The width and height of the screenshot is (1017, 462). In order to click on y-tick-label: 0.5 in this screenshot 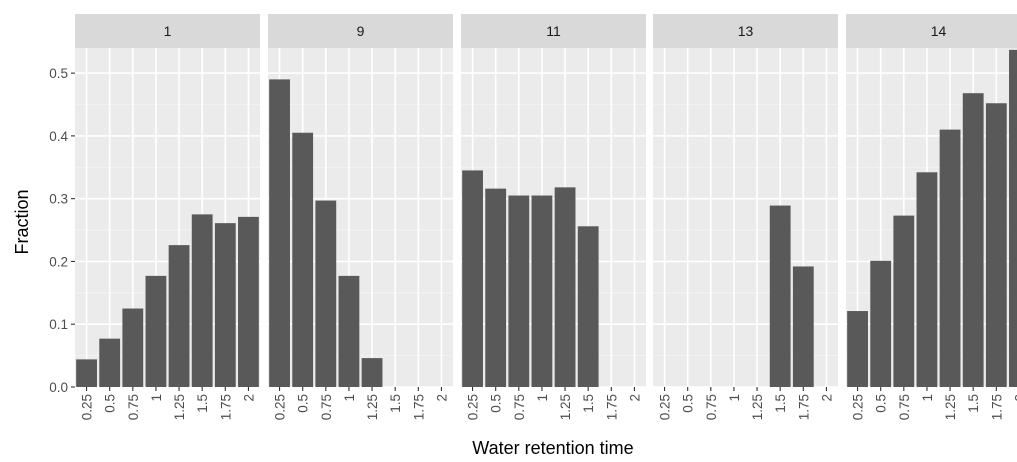, I will do `click(58, 73)`.